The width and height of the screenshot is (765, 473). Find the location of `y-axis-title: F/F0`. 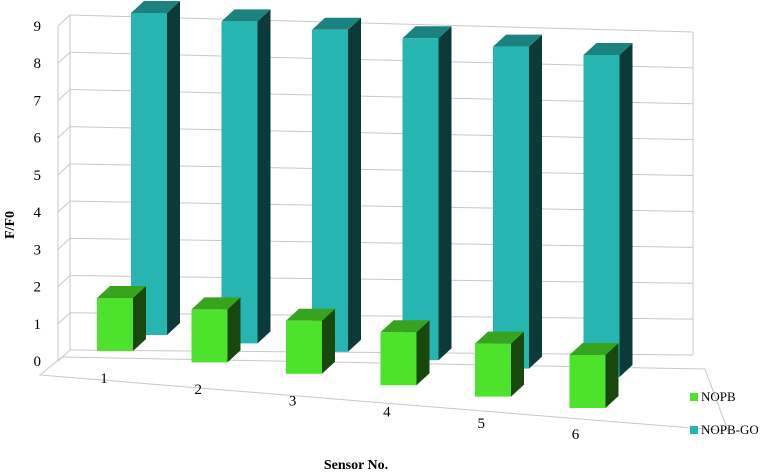

y-axis-title: F/F0 is located at coordinates (10, 225).